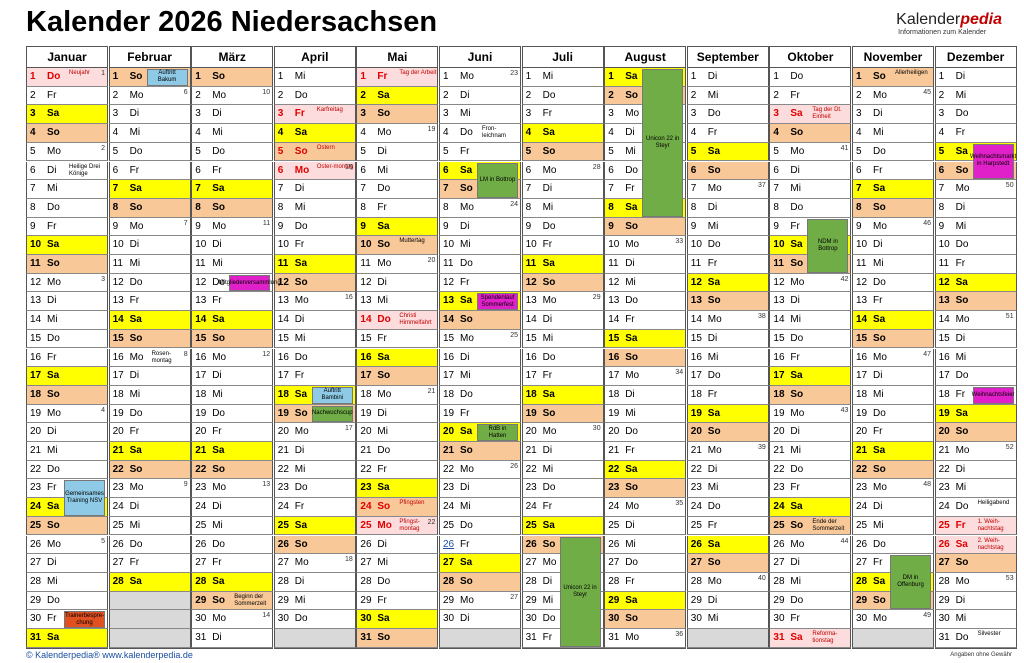 The height and width of the screenshot is (663, 1024). What do you see at coordinates (397, 208) in the screenshot?
I see `day-cell: 8 Fr` at bounding box center [397, 208].